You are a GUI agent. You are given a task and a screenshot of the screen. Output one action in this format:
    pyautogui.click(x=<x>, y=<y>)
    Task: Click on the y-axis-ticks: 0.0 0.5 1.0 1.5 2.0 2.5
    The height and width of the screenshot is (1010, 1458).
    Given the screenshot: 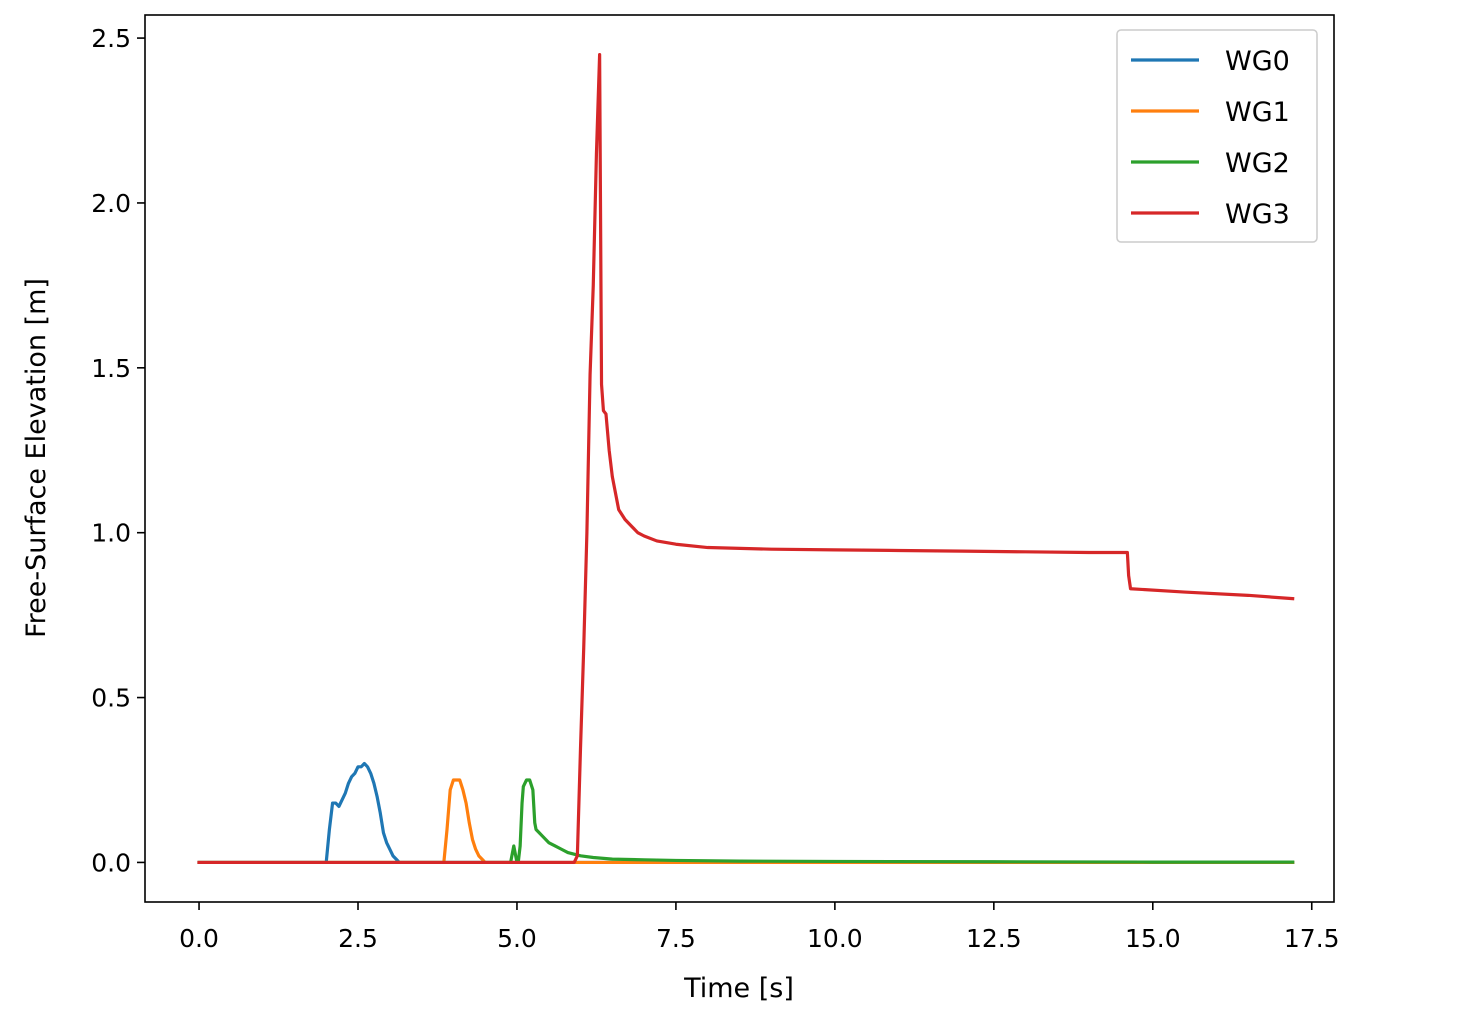 What is the action you would take?
    pyautogui.click(x=118, y=450)
    